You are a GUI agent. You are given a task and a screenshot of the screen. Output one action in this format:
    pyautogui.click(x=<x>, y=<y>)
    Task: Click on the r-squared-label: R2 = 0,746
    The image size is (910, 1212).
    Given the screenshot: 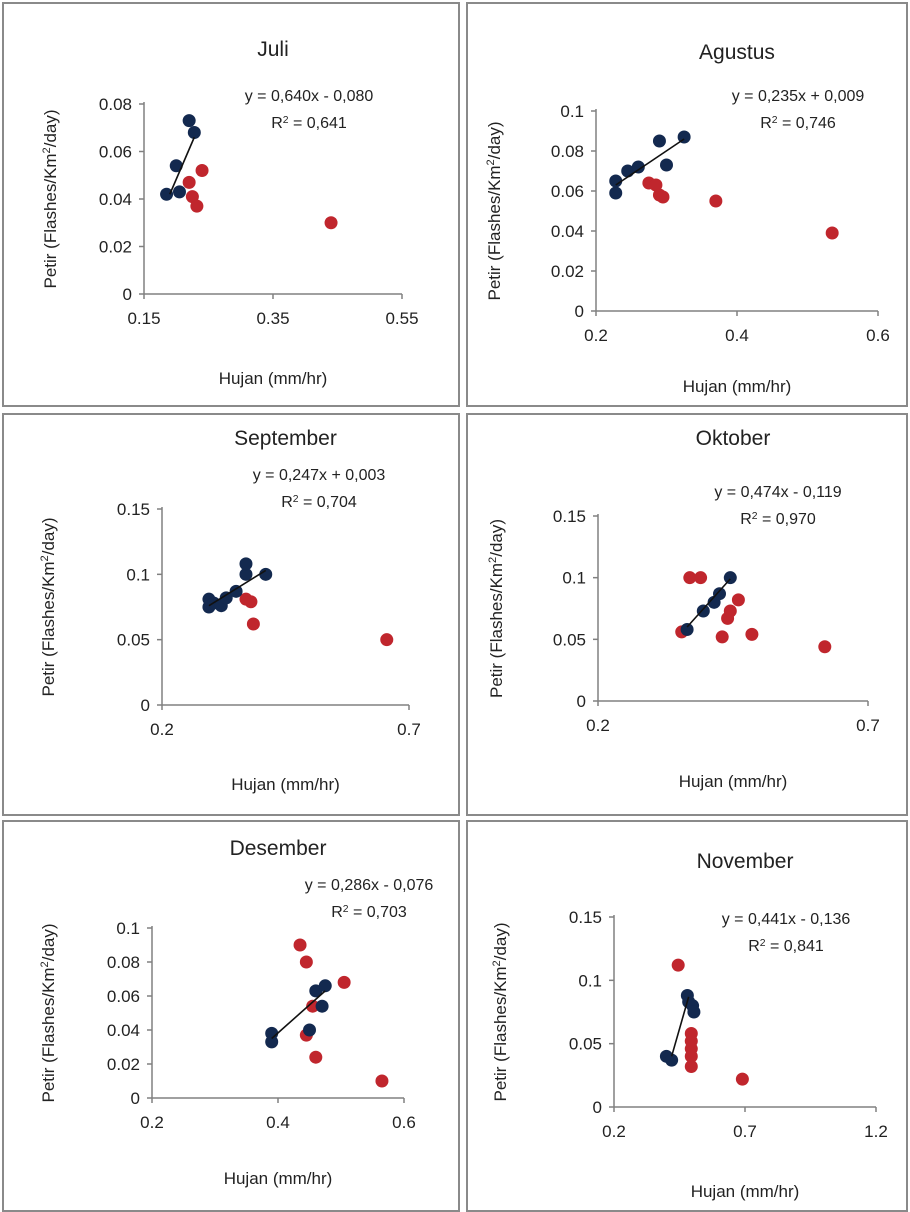 What is the action you would take?
    pyautogui.click(x=798, y=124)
    